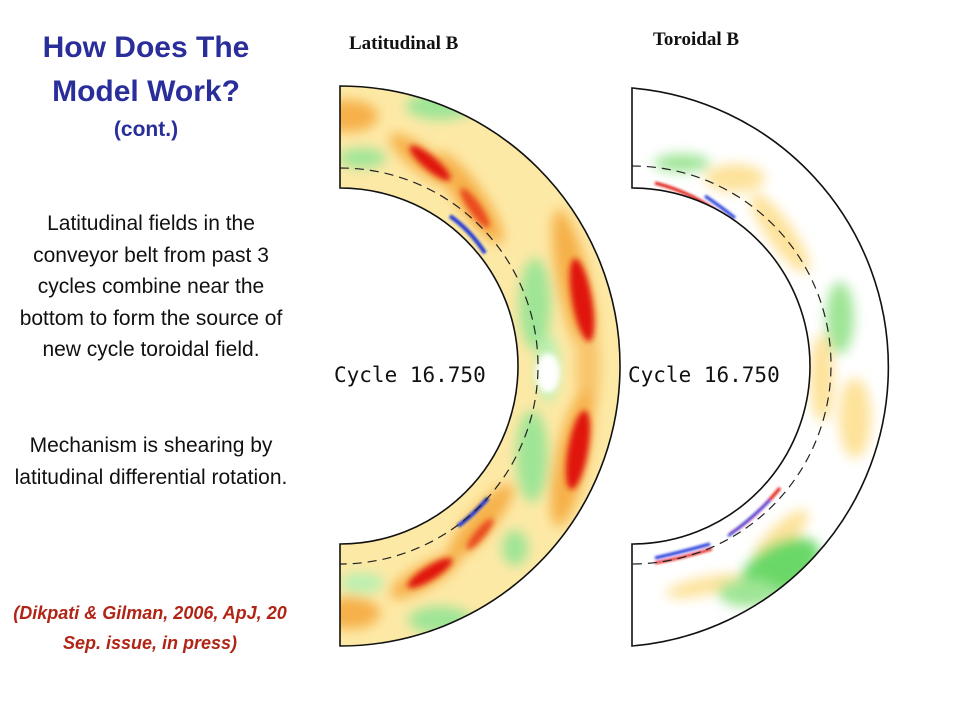 The height and width of the screenshot is (720, 960). Describe the element at coordinates (404, 43) in the screenshot. I see `panel-title-latitudinal: Latitudinal B` at that location.